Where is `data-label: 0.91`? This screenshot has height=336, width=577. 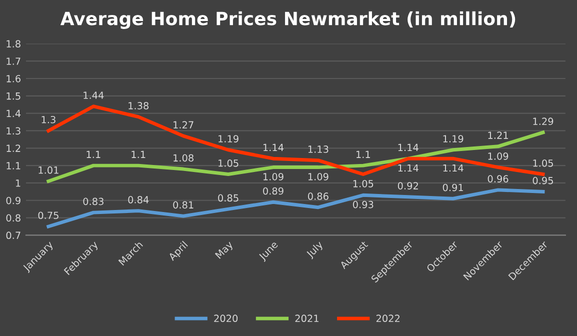
data-label: 0.91 is located at coordinates (452, 188).